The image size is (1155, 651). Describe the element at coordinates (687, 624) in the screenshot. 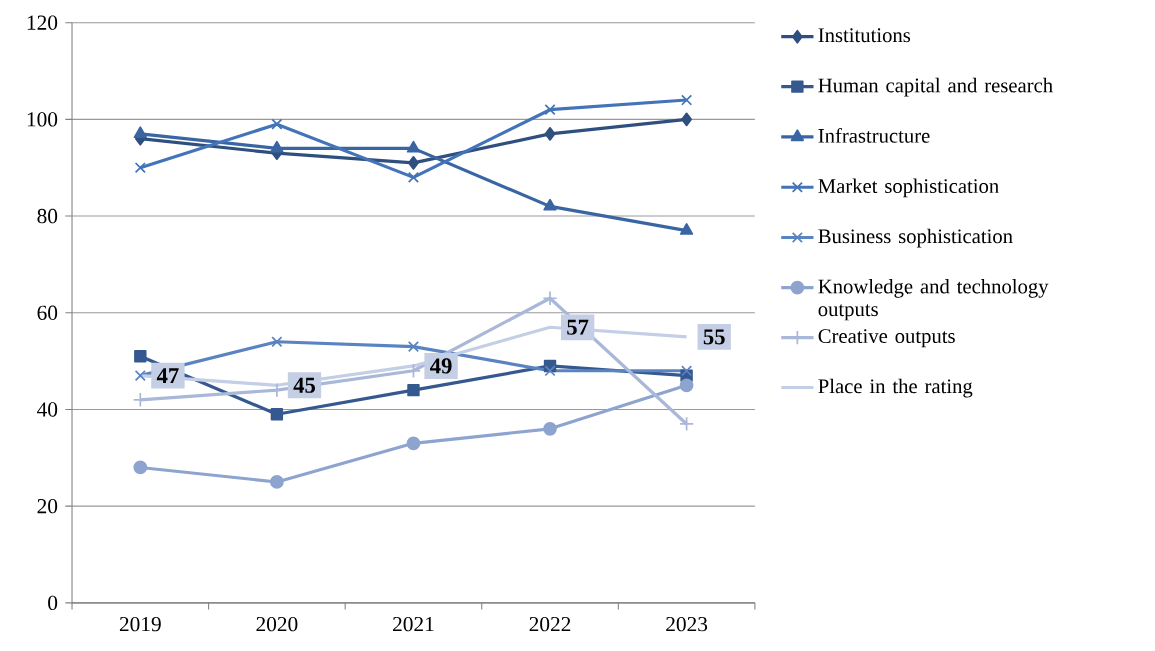

I see `x-tick-label: 2023` at that location.